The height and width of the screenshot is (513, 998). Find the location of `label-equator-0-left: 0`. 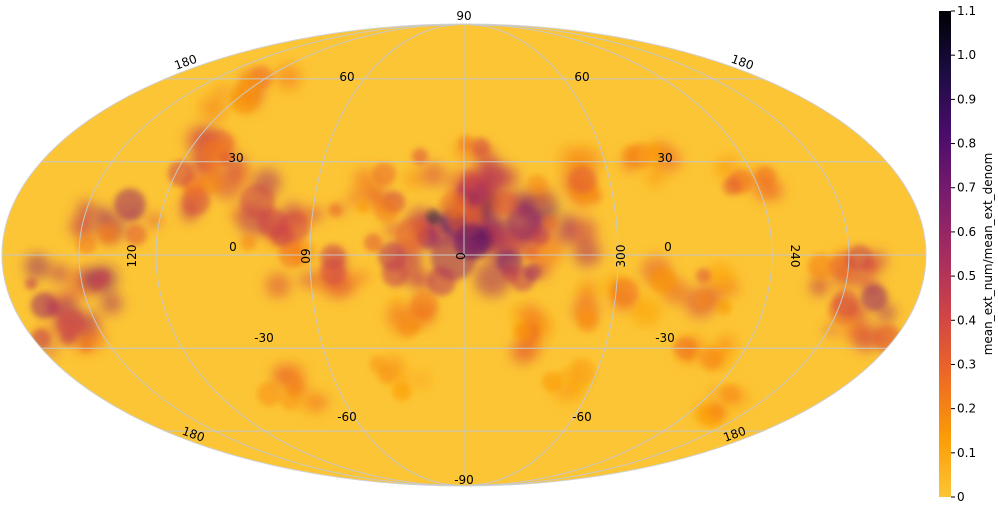

label-equator-0-left: 0 is located at coordinates (233, 247).